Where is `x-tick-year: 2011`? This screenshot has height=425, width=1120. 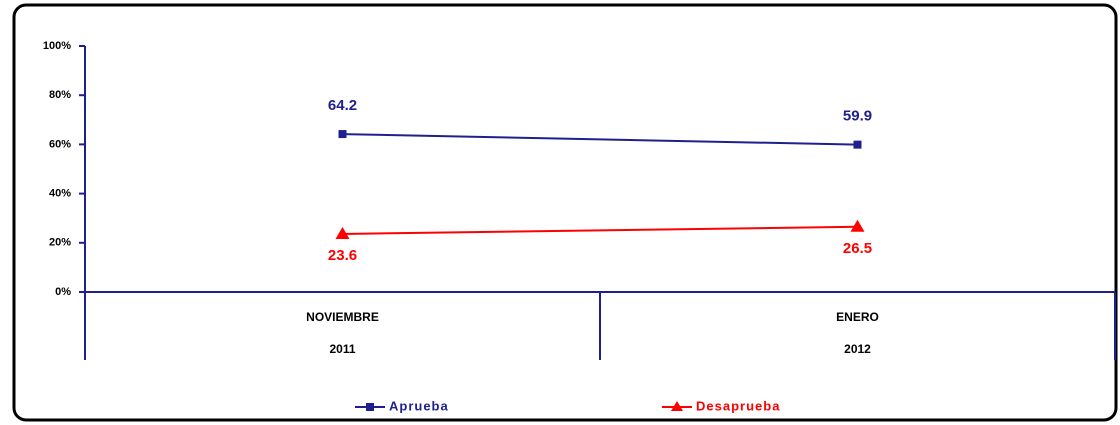 x-tick-year: 2011 is located at coordinates (342, 349).